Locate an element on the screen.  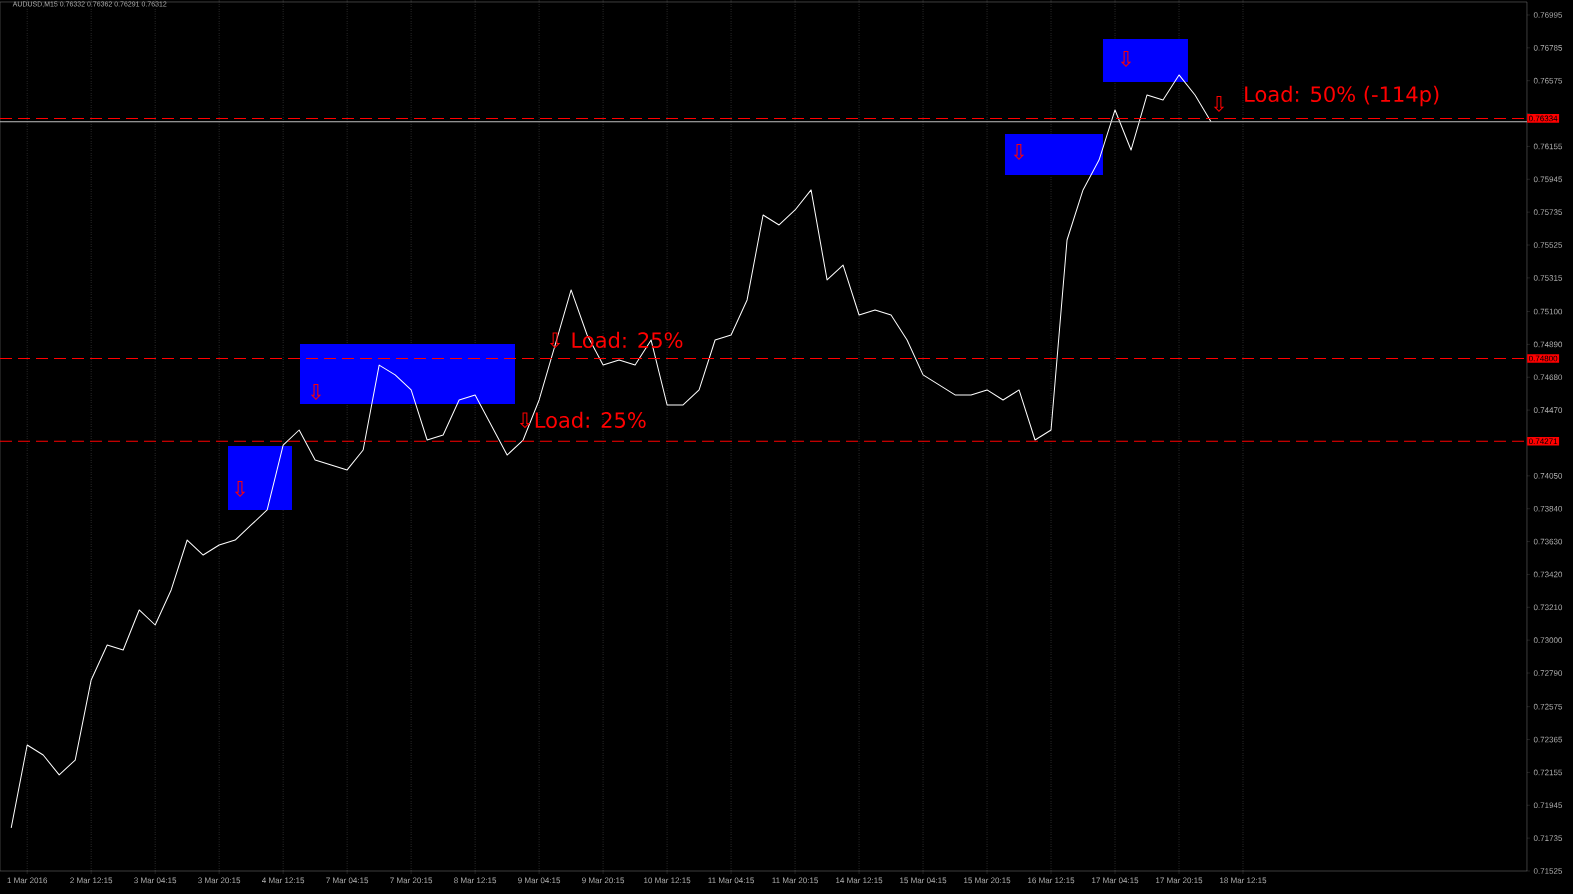
x-tick-label: 2 Mar 12:15 is located at coordinates (91, 880).